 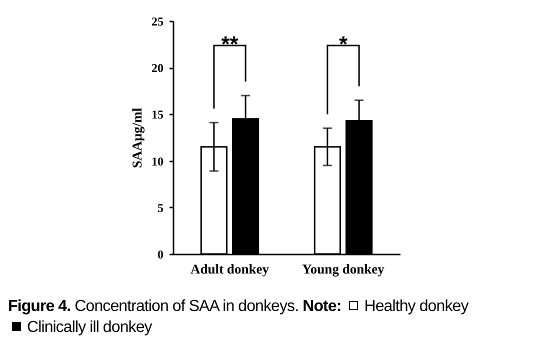 I want to click on x-tick-label: Young donkey, so click(x=343, y=269).